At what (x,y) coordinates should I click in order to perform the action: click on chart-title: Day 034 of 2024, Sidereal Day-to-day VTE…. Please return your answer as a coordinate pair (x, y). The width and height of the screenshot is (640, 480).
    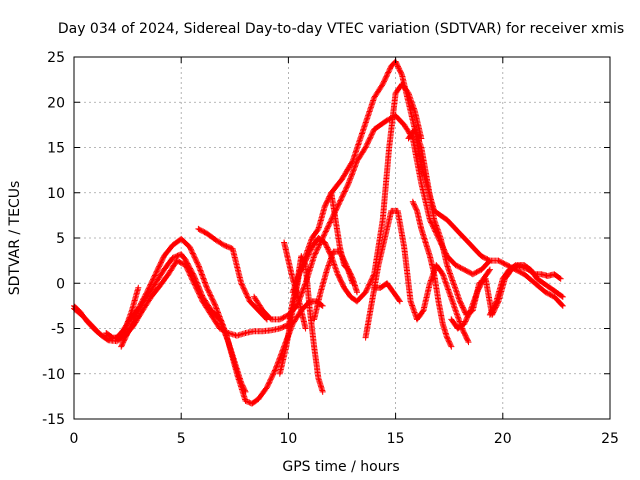
    Looking at the image, I should click on (341, 29).